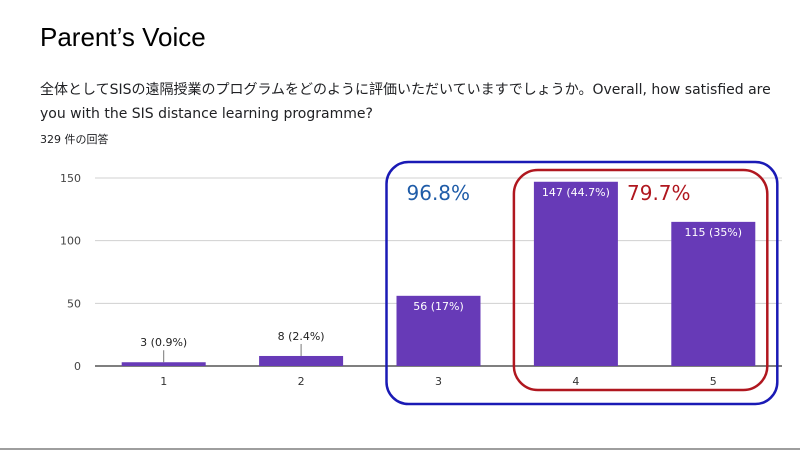 Image resolution: width=800 pixels, height=450 pixels. Describe the element at coordinates (439, 193) in the screenshot. I see `annotation-96-8: 96.8%` at that location.